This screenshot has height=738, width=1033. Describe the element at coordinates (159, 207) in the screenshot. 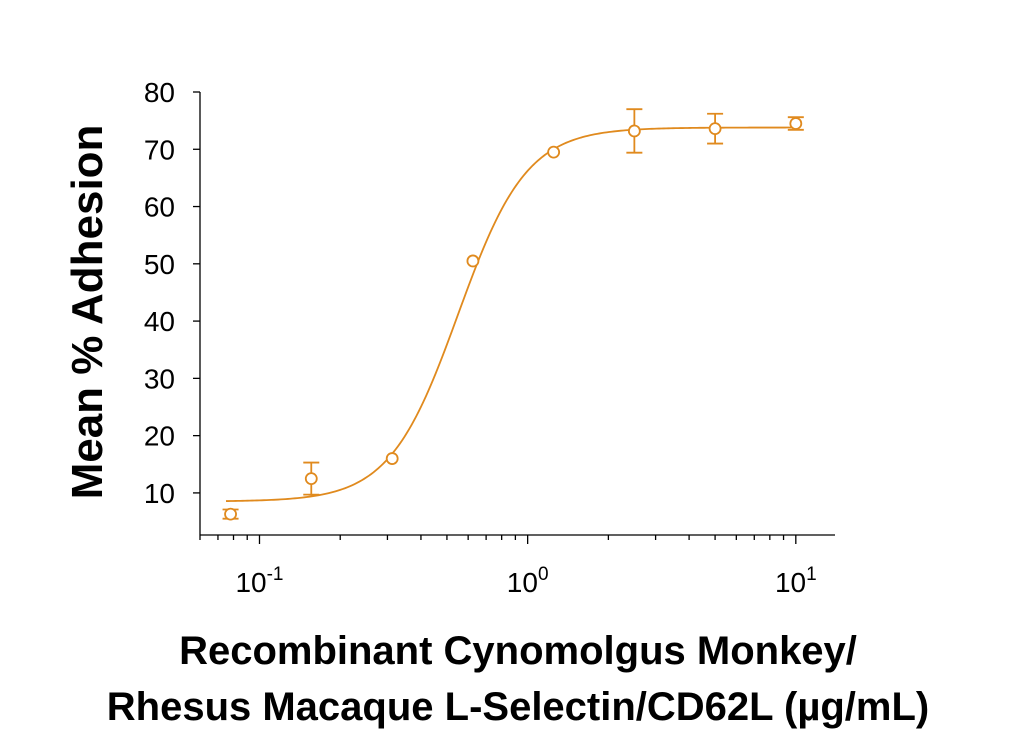

I see `y-tick-label: 60` at that location.